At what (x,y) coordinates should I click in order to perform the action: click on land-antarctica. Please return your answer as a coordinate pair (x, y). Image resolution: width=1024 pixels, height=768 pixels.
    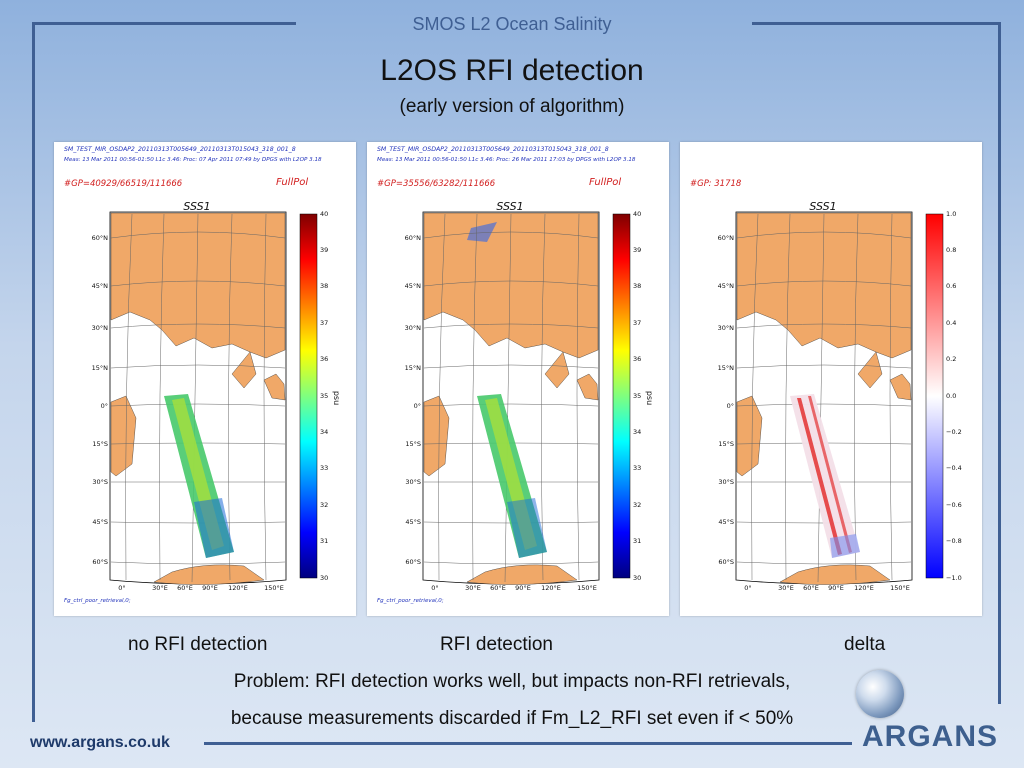
    Looking at the image, I should click on (835, 574).